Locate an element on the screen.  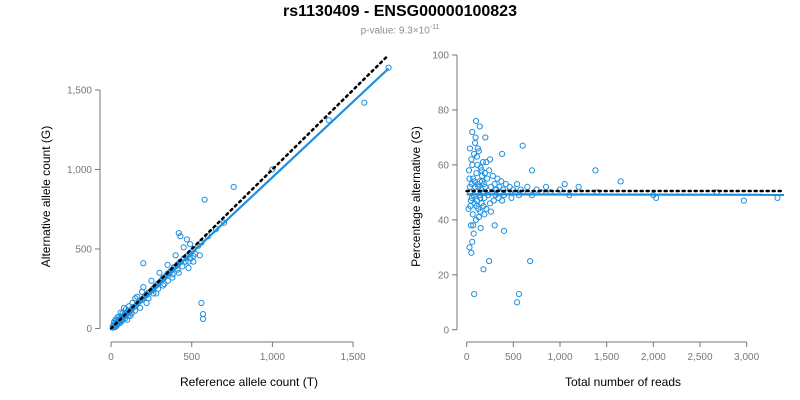
left-x-tick-label: 1,000 is located at coordinates (272, 357).